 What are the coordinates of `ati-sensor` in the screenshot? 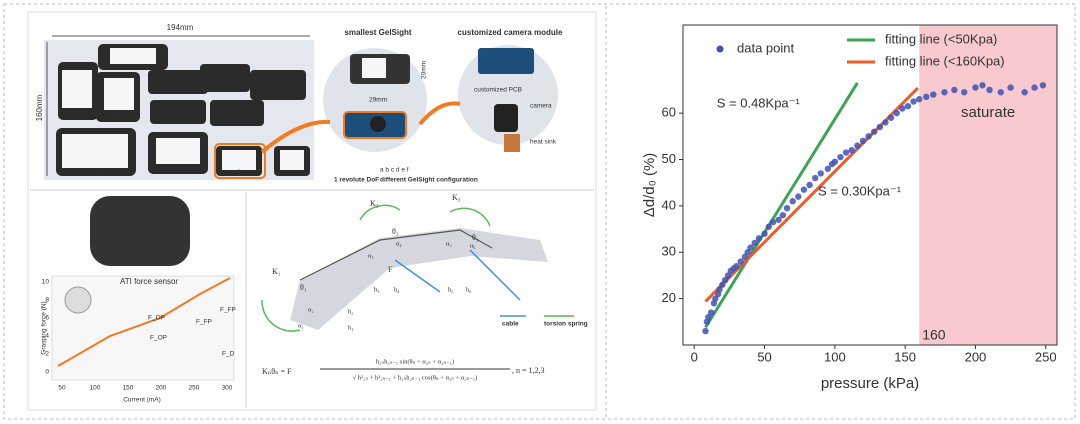 It's located at (78, 300).